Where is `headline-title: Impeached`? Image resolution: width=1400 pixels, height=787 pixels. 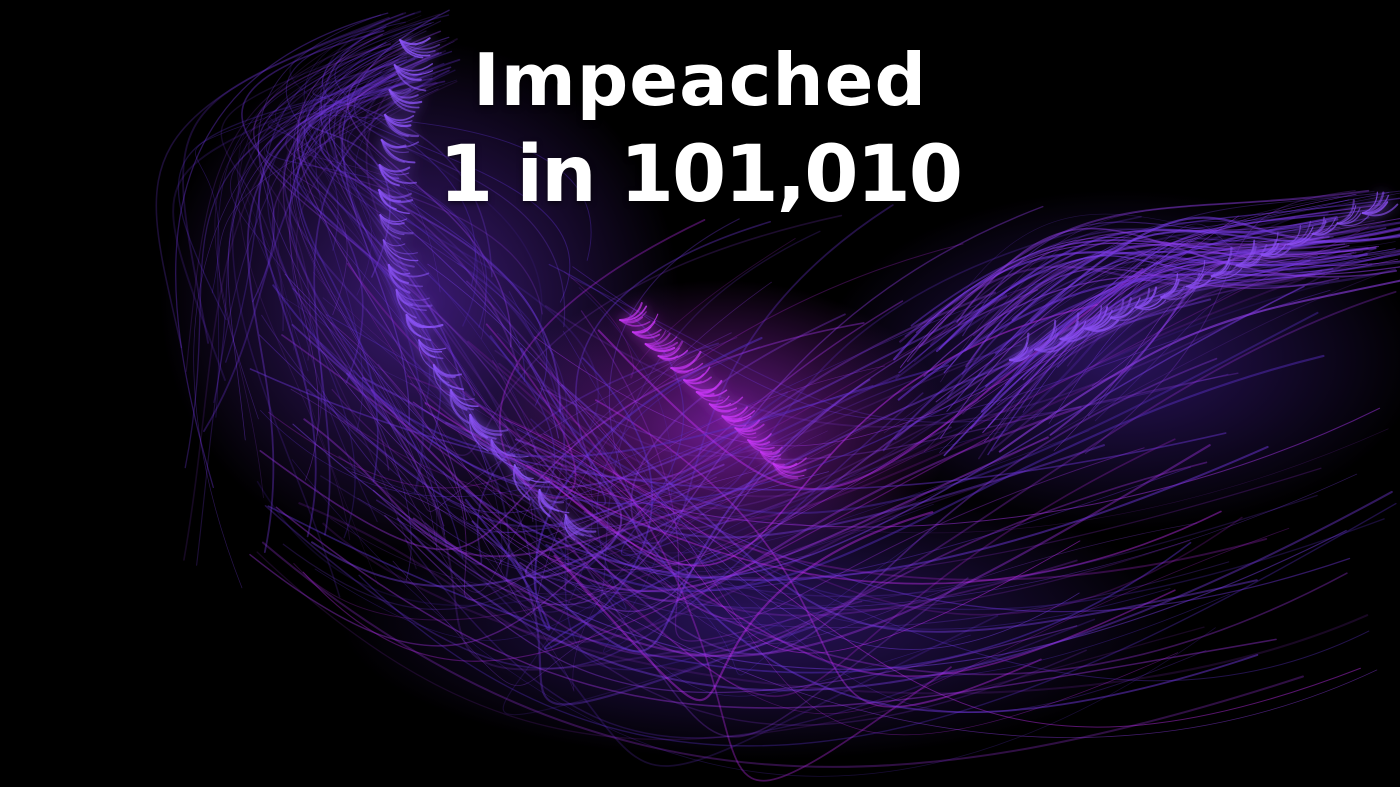
headline-title: Impeached is located at coordinates (700, 80).